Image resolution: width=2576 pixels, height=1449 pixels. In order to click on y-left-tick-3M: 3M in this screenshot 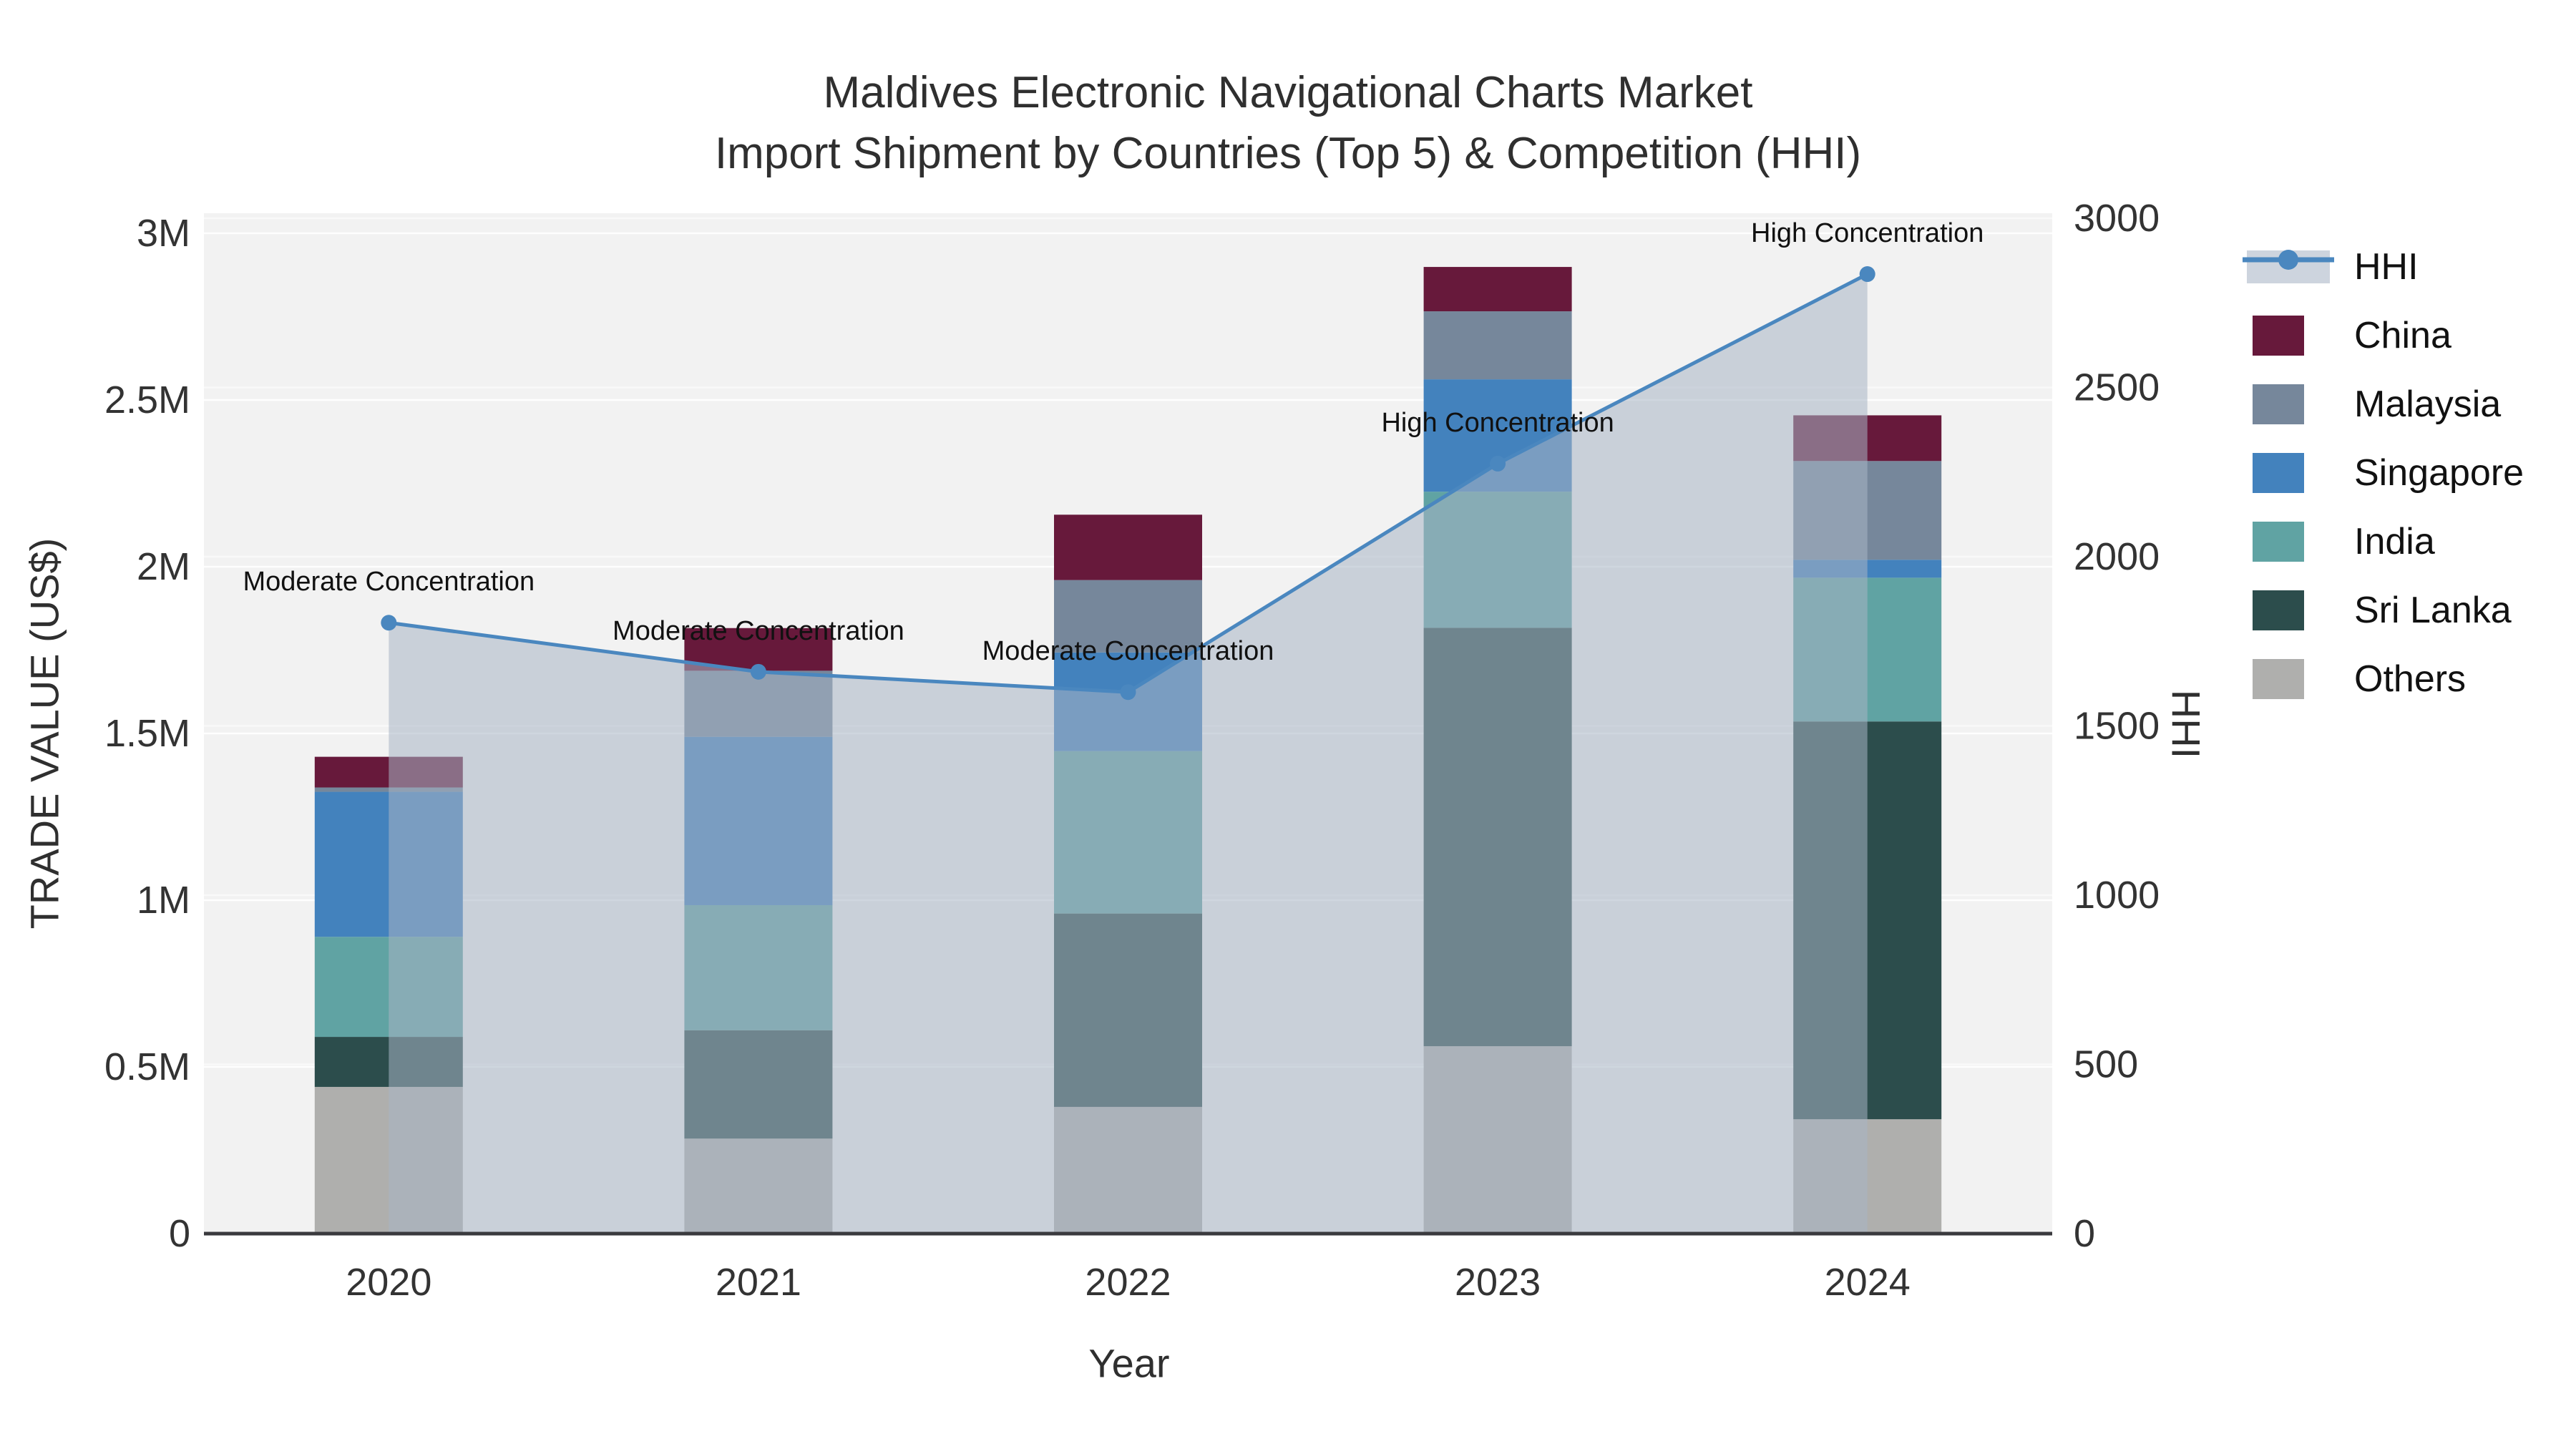, I will do `click(163, 233)`.